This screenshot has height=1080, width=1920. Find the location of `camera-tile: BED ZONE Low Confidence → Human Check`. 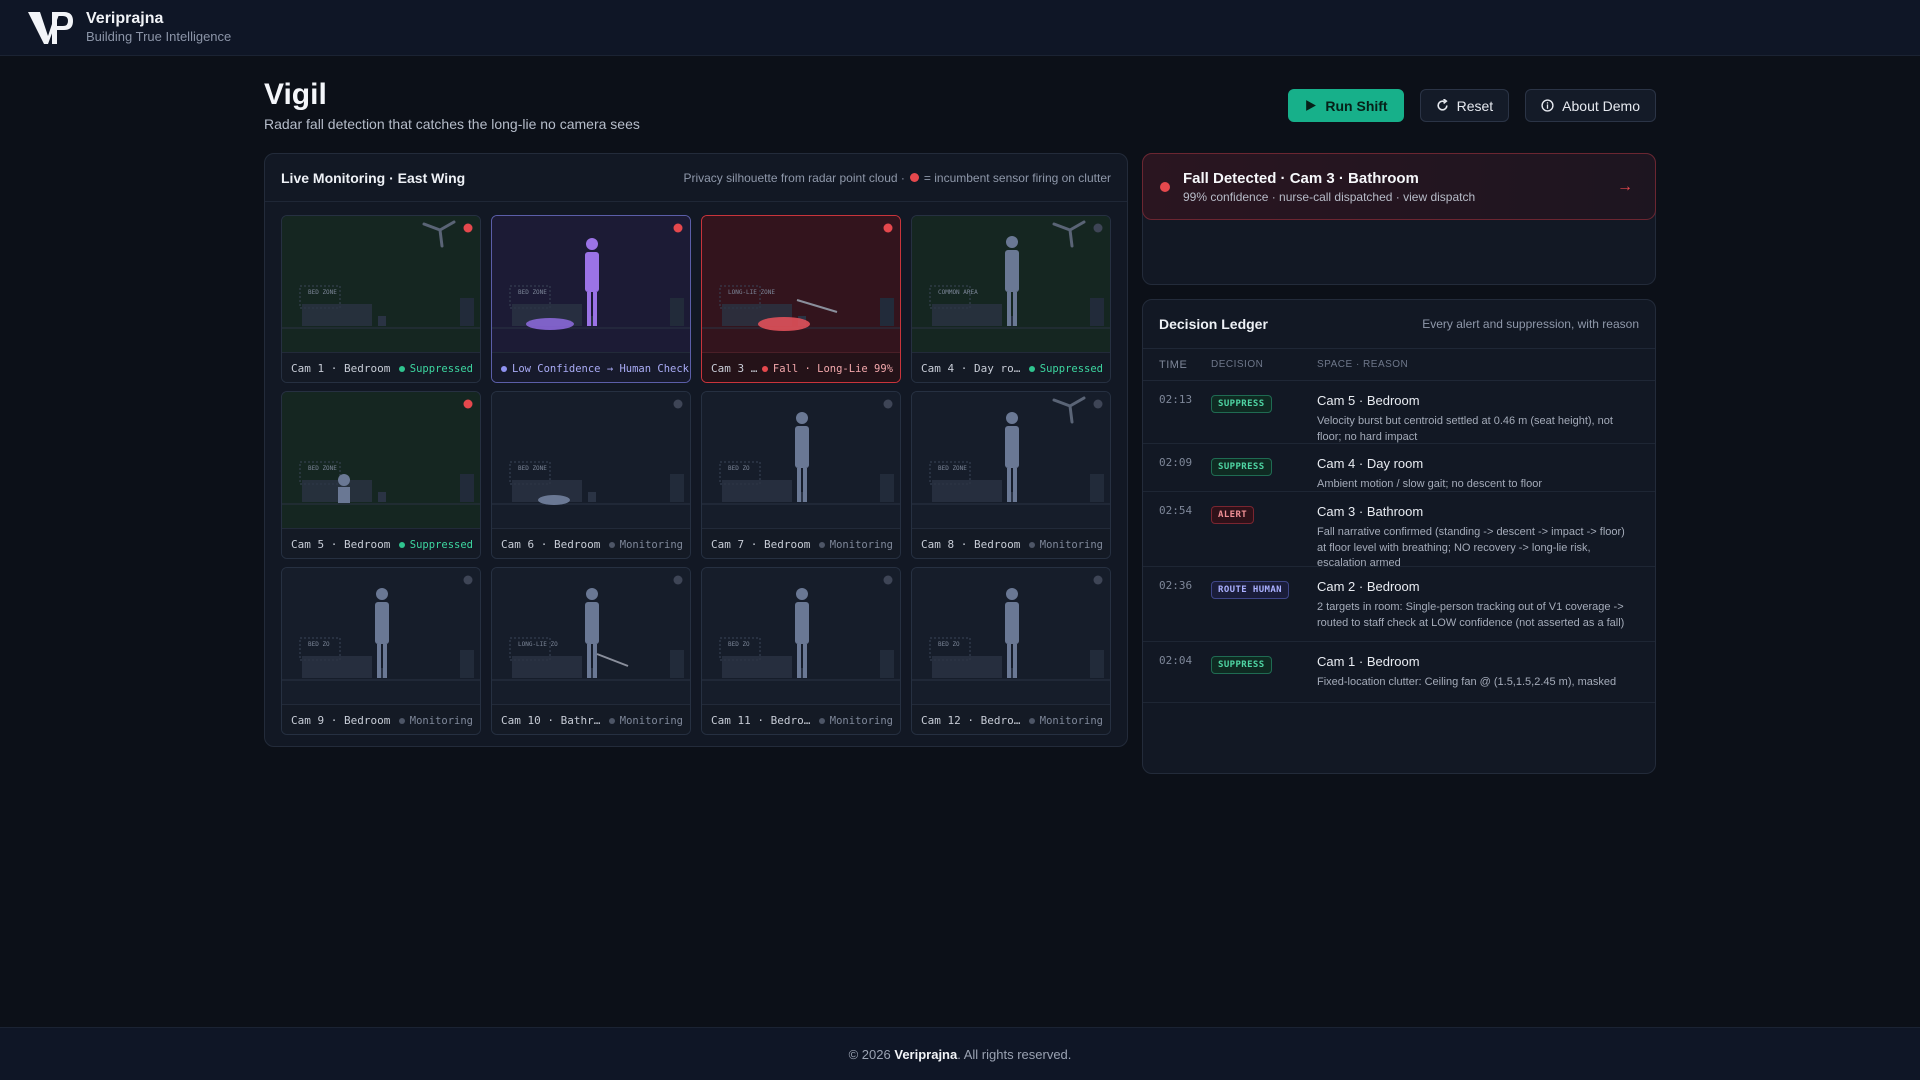

camera-tile: BED ZONE Low Confidence → Human Check is located at coordinates (591, 299).